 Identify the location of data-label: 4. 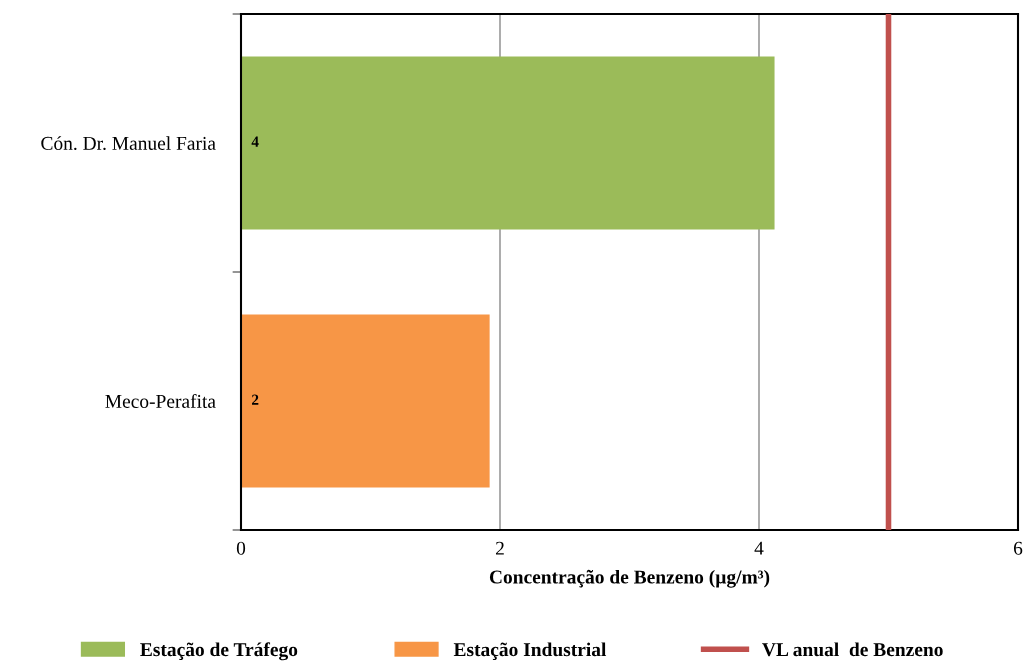
(255, 141).